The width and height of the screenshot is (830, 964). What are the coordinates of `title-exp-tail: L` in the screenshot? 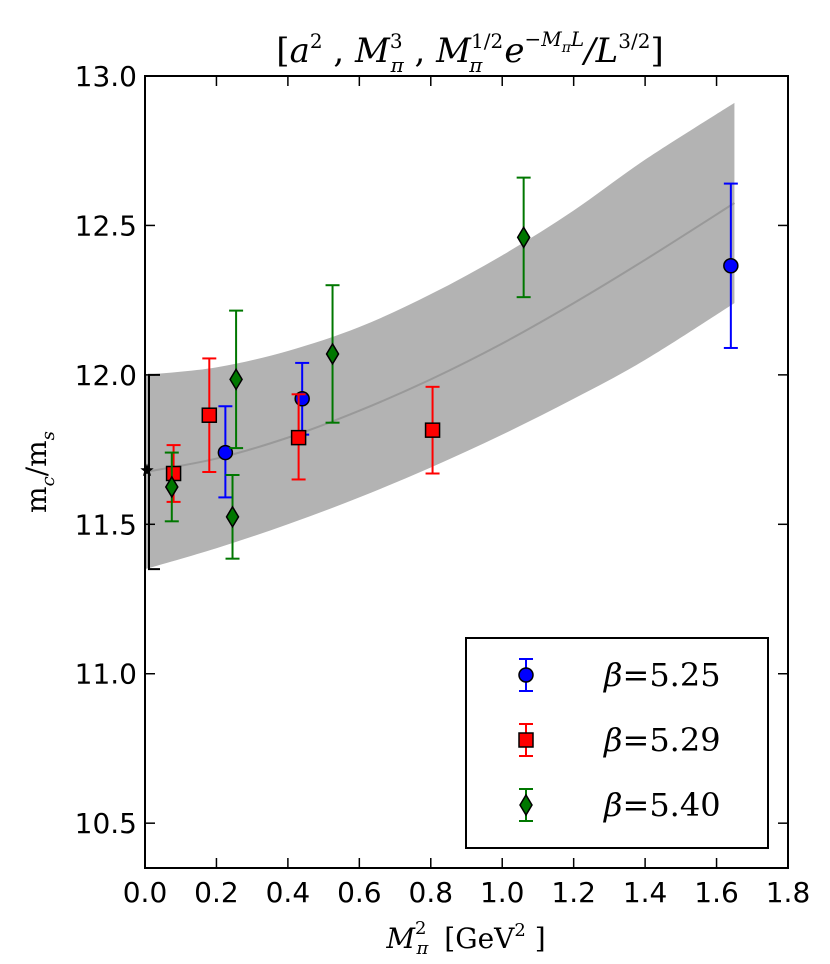 It's located at (577, 39).